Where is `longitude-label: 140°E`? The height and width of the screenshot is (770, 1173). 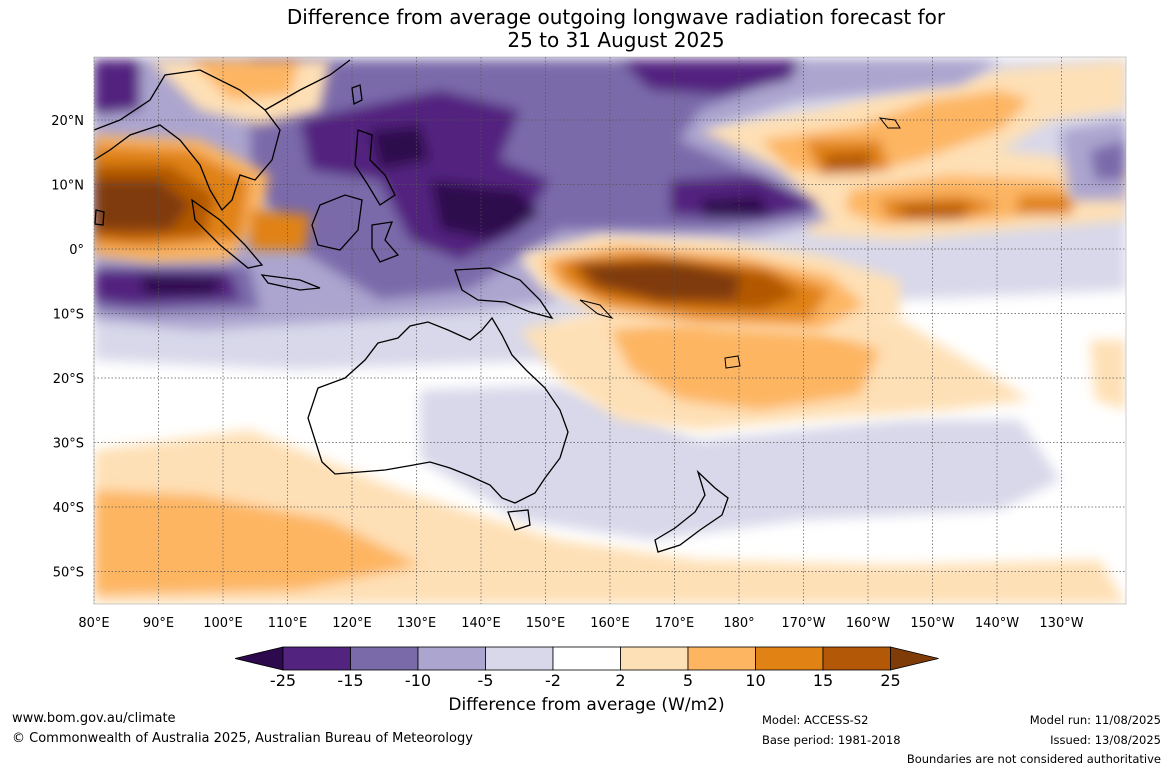 longitude-label: 140°E is located at coordinates (481, 623).